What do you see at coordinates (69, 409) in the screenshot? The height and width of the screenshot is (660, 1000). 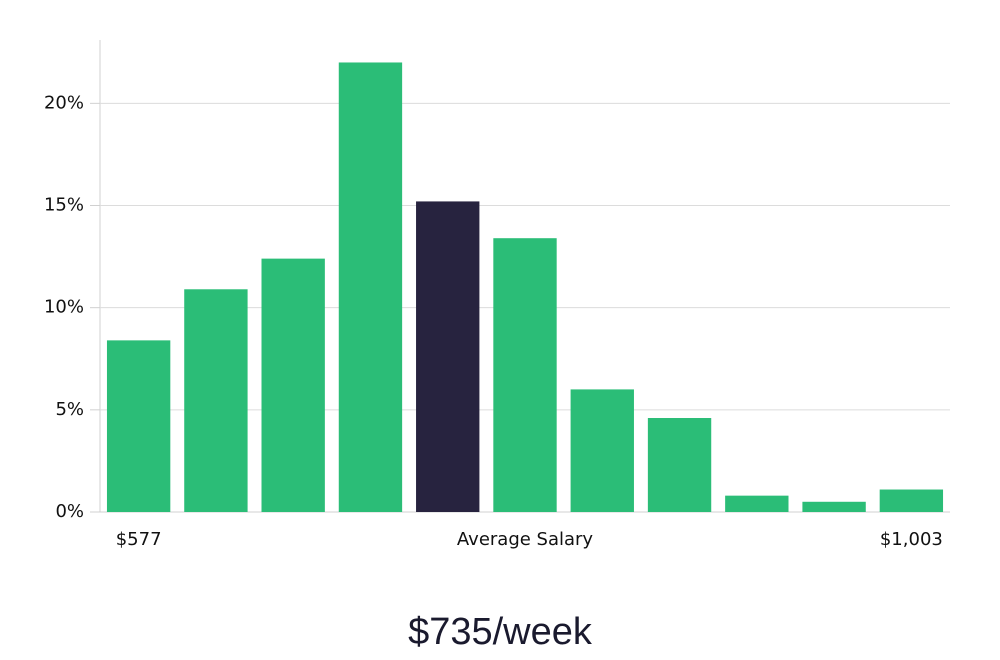 I see `y-tick-label: 5%` at bounding box center [69, 409].